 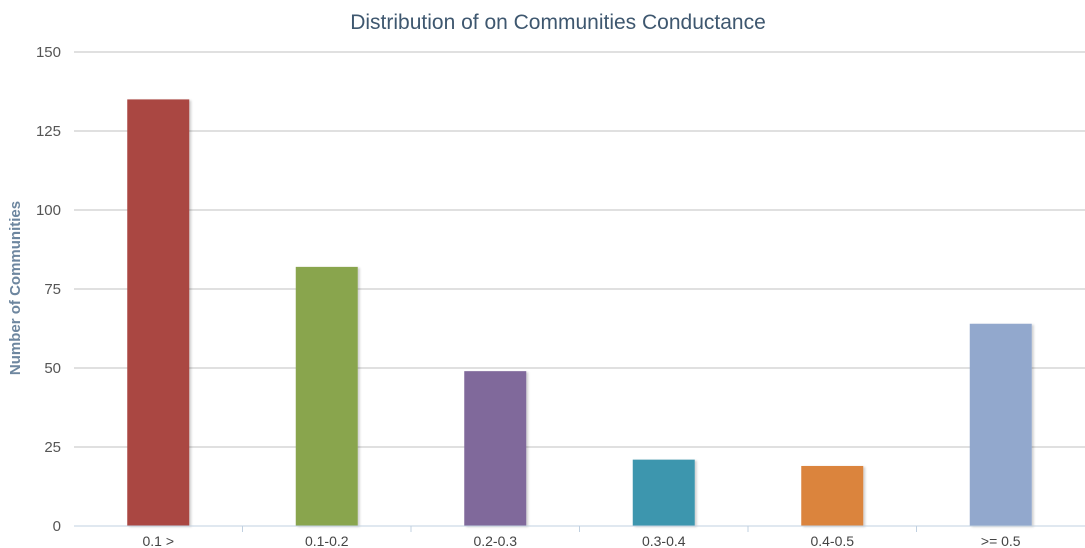 I want to click on y-tick-label: 25, so click(x=52, y=447).